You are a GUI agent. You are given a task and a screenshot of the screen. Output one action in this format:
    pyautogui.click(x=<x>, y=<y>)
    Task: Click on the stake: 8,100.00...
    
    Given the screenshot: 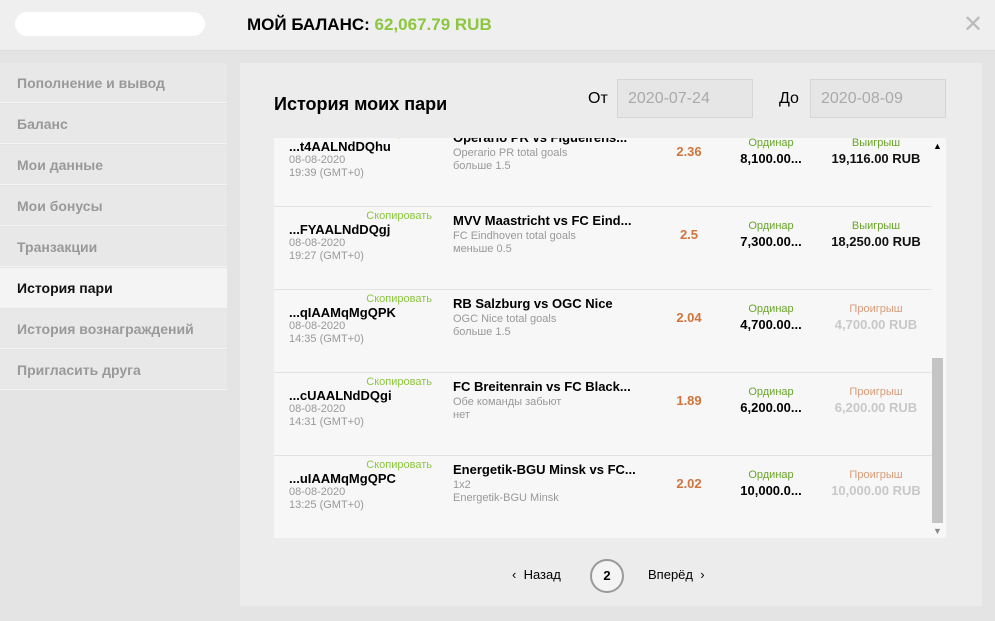 What is the action you would take?
    pyautogui.click(x=771, y=158)
    